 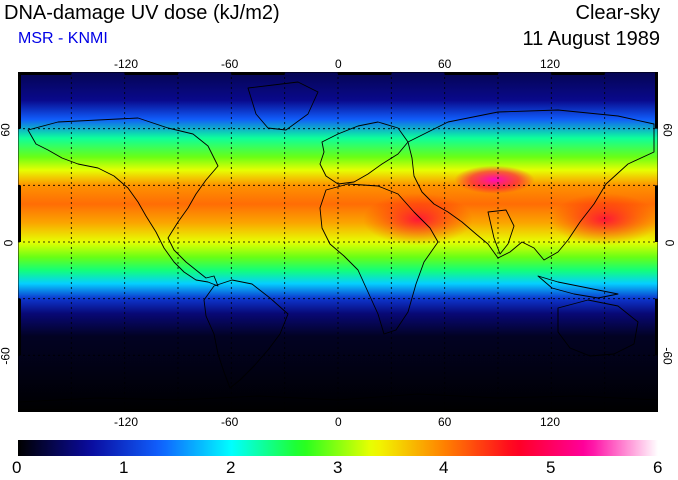 I want to click on coastline-asia, so click(x=531, y=185).